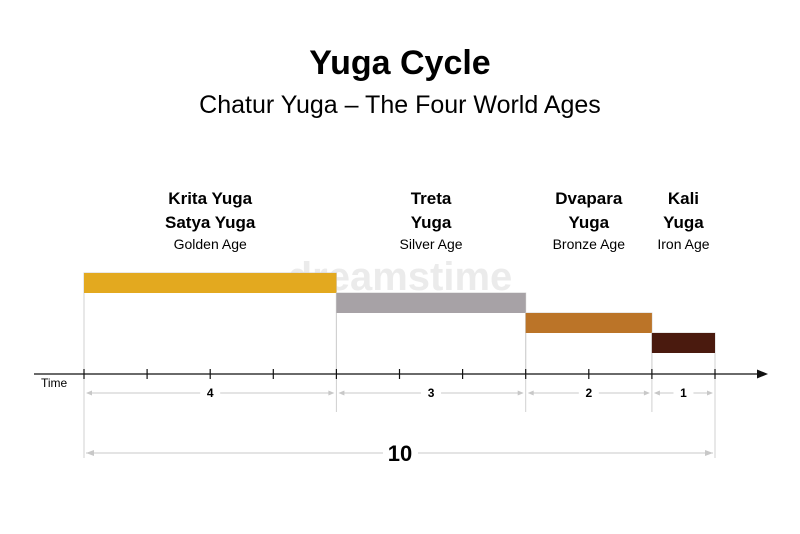 Image resolution: width=800 pixels, height=534 pixels. What do you see at coordinates (683, 198) in the screenshot?
I see `era-name: Kali` at bounding box center [683, 198].